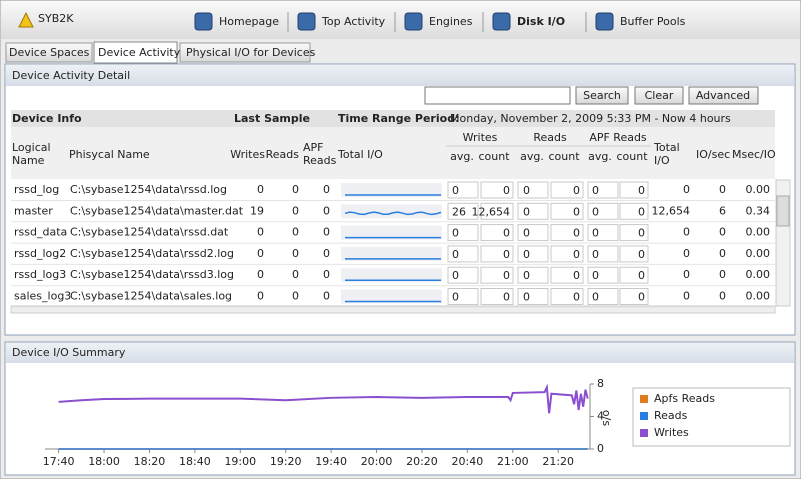 This screenshot has width=801, height=479. I want to click on column-header: Total I/O, so click(668, 154).